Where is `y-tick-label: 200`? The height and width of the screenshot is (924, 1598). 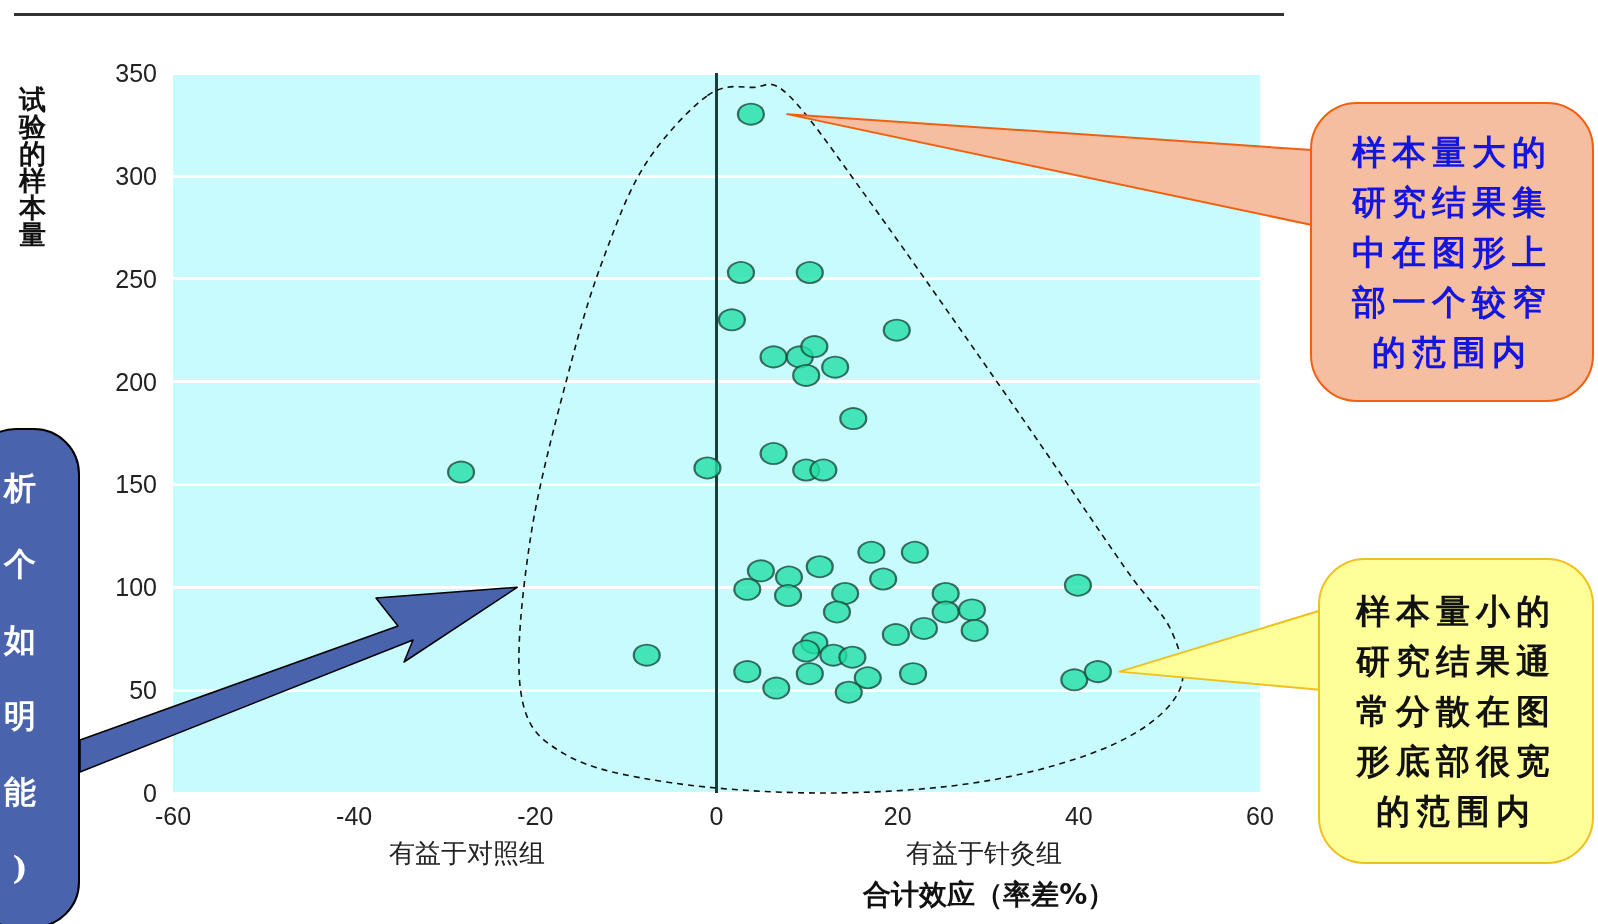
y-tick-label: 200 is located at coordinates (136, 381).